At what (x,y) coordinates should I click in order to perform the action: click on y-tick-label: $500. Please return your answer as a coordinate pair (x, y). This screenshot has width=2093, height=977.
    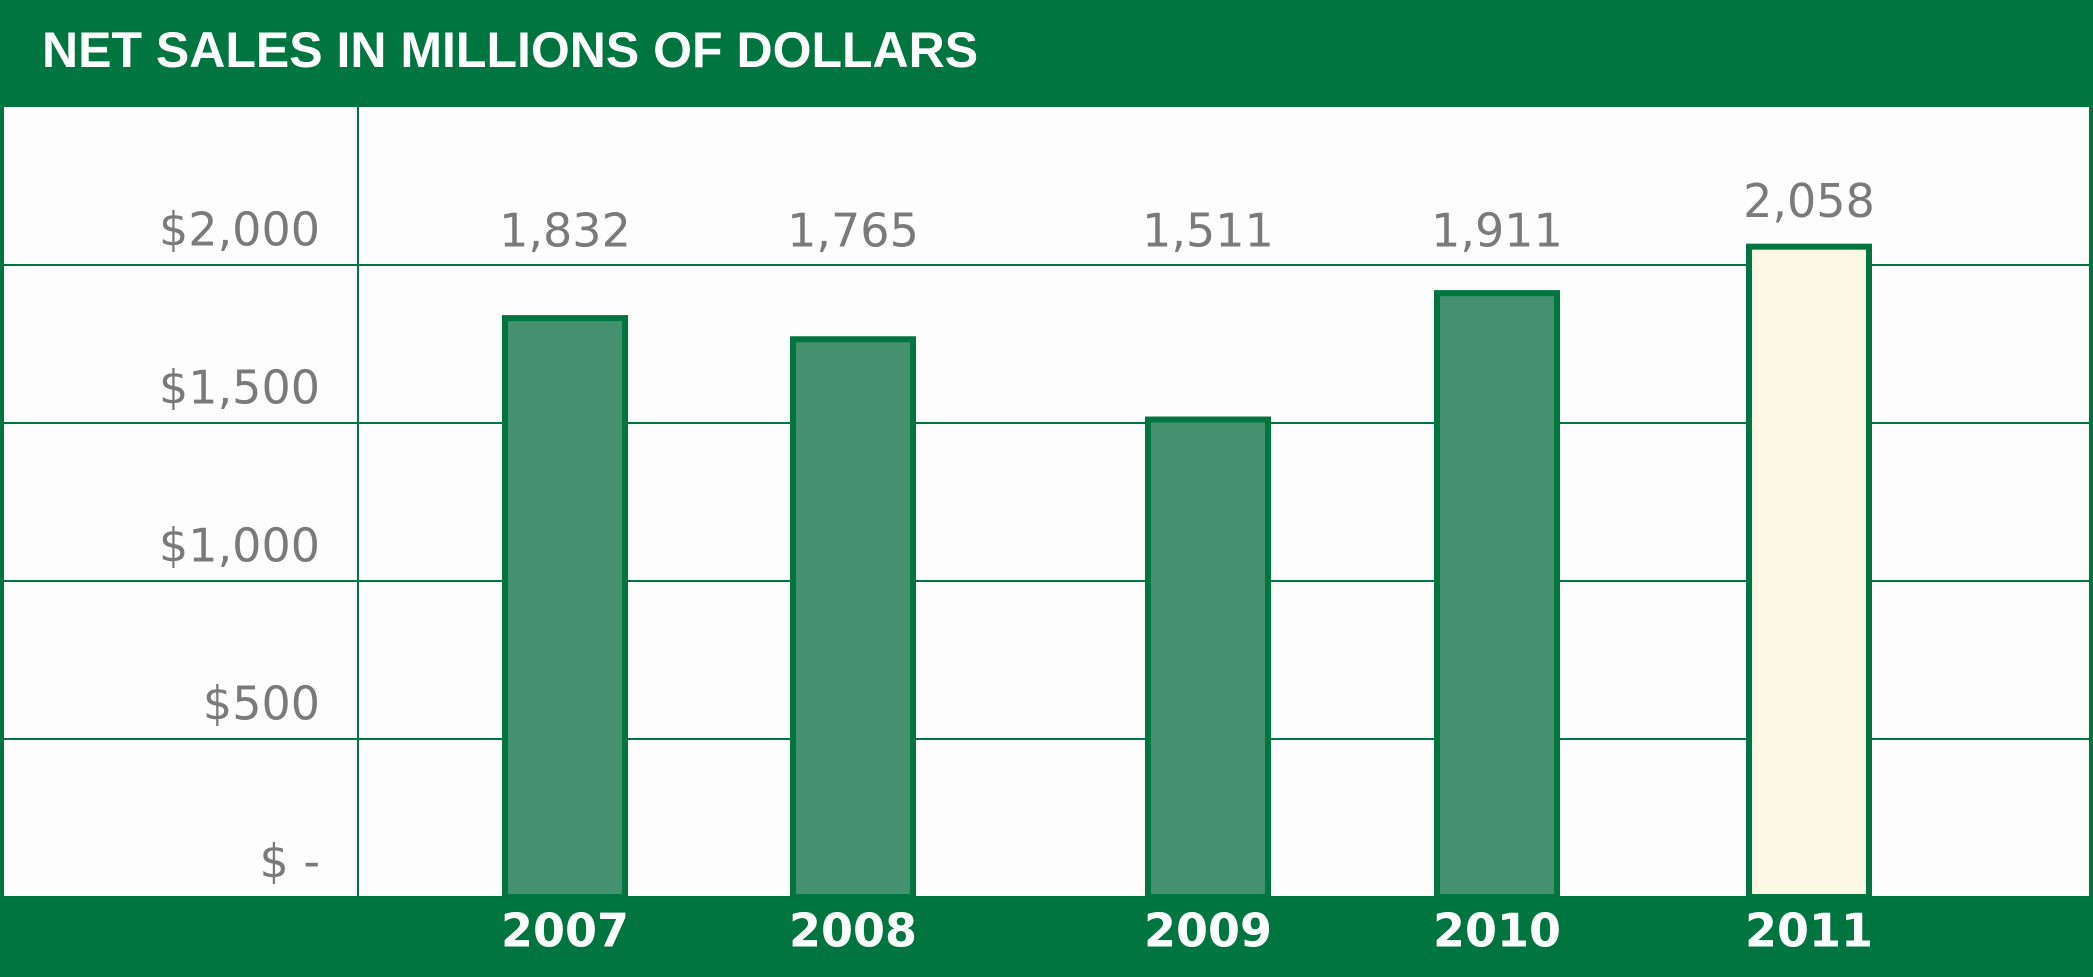
    Looking at the image, I should click on (261, 704).